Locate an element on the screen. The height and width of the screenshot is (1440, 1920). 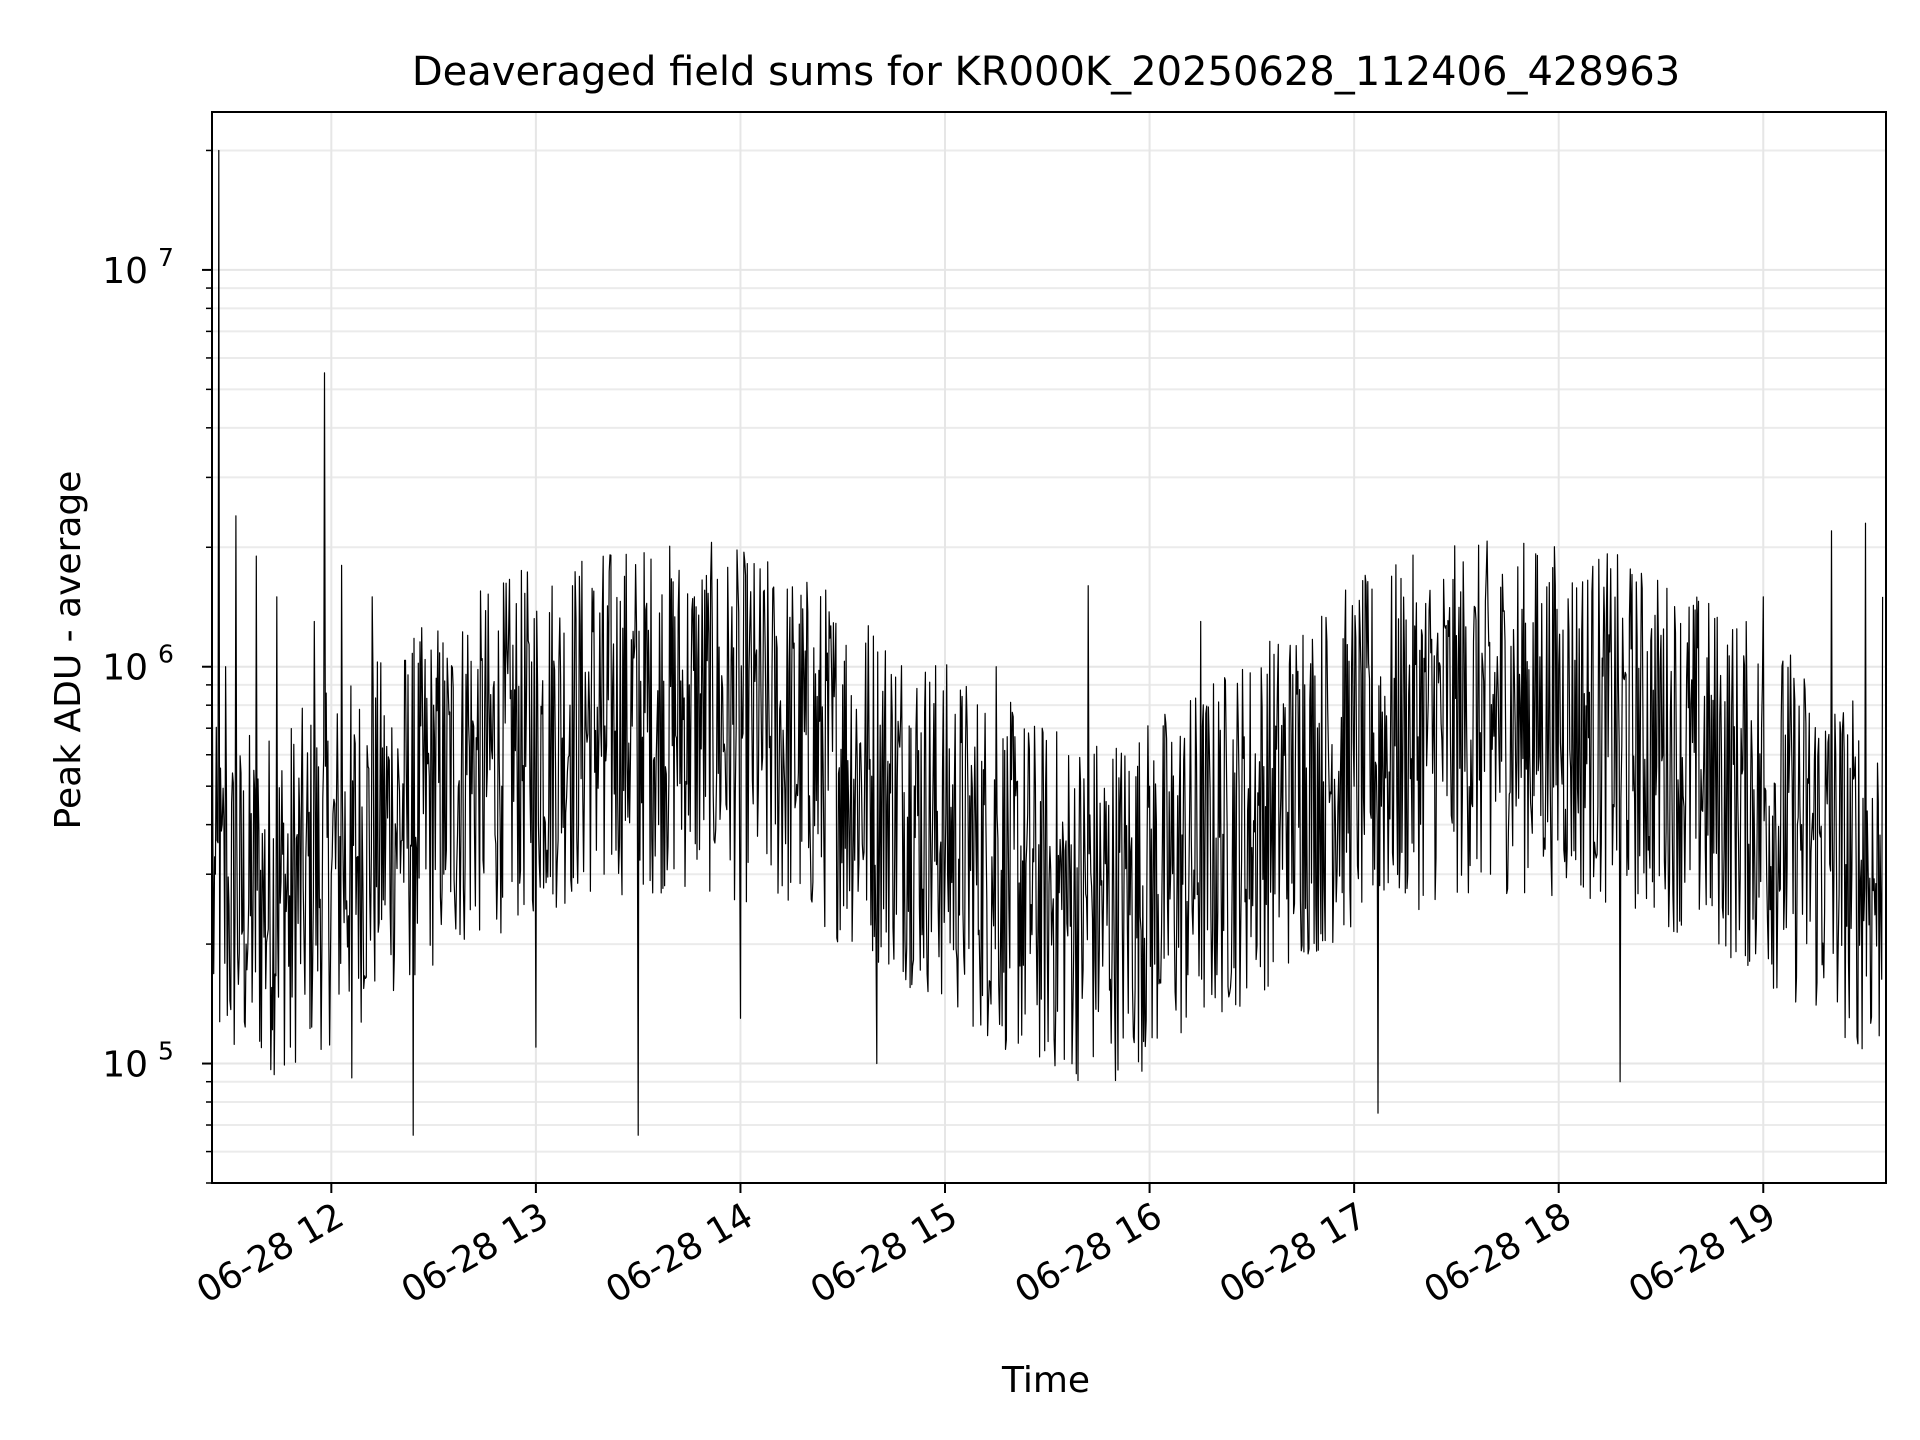
y-tick-exponent: 5 is located at coordinates (166, 1051).